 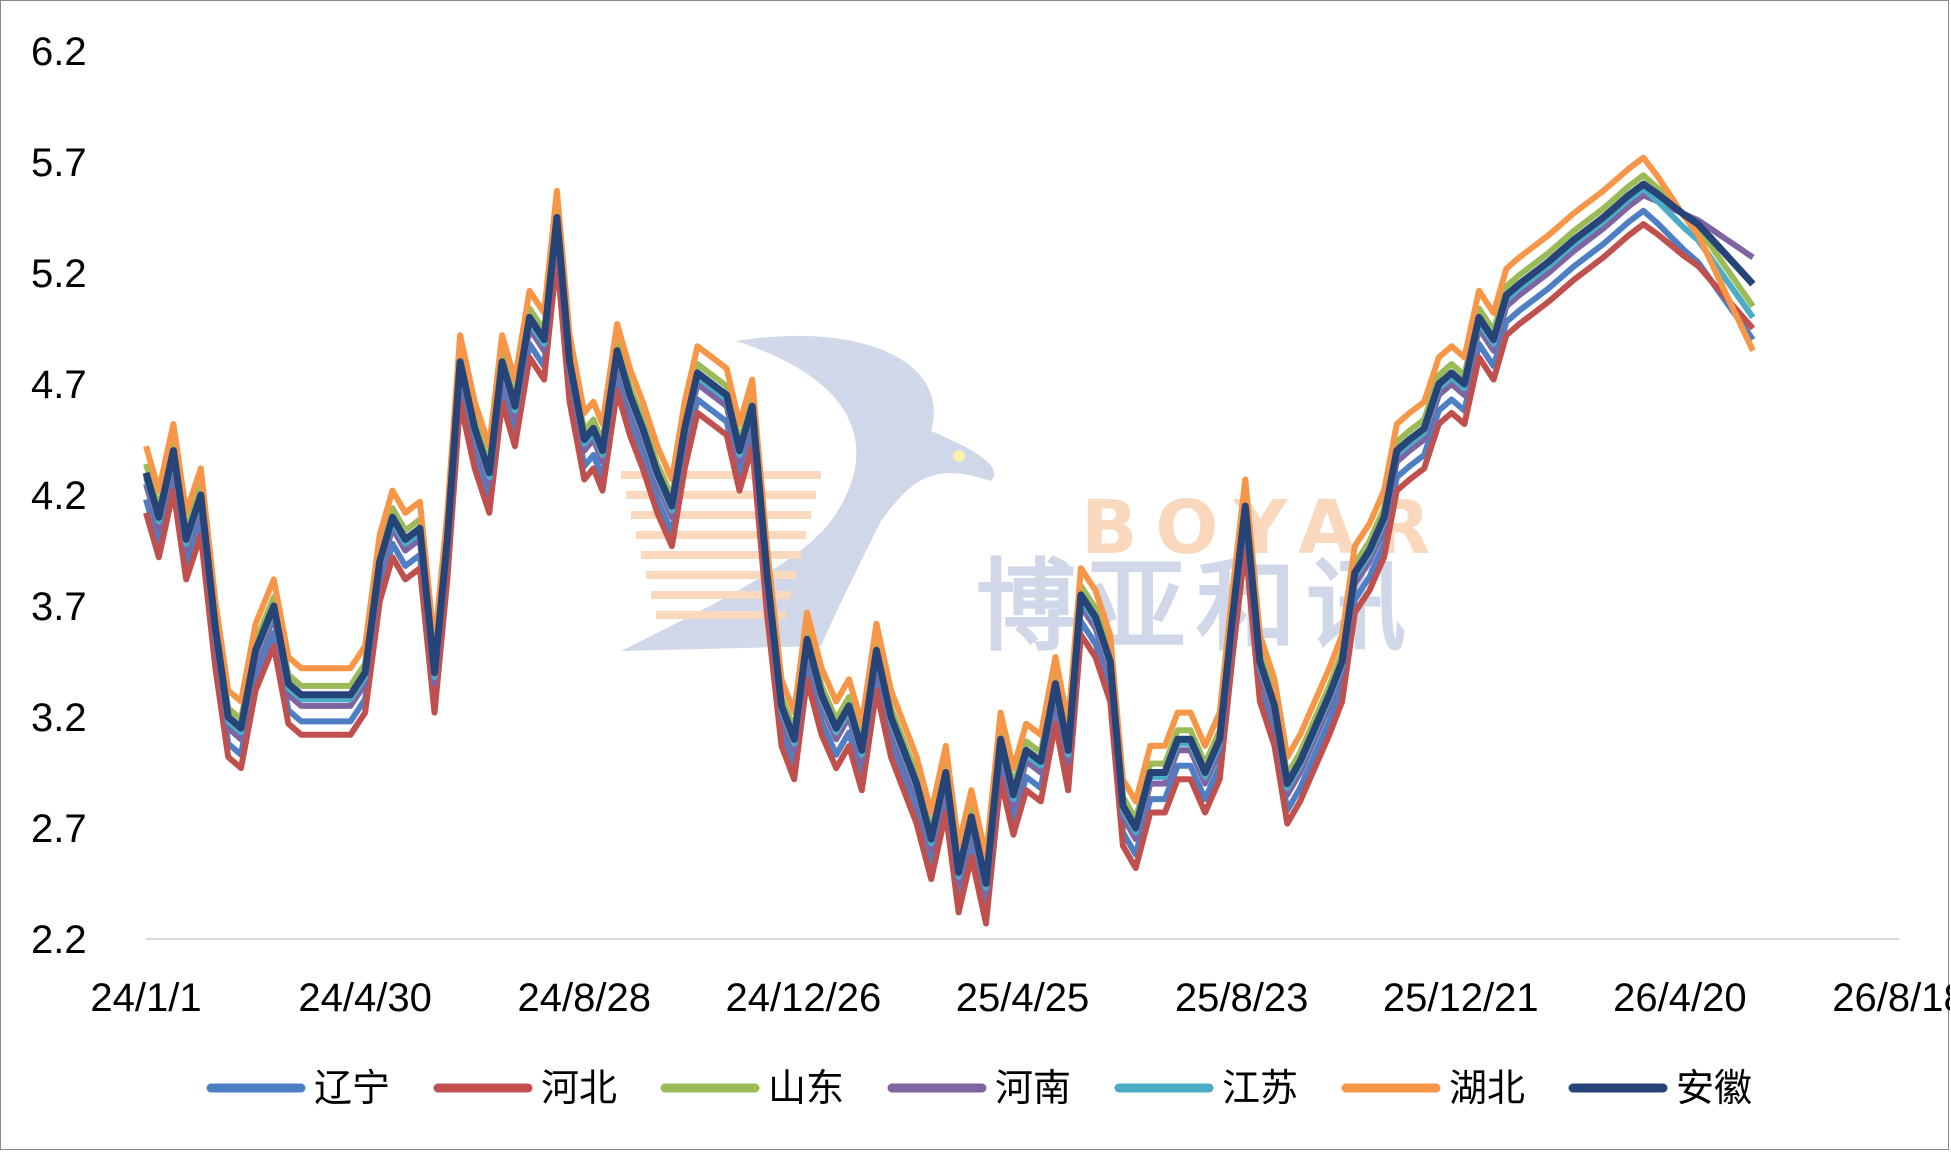 I want to click on x-tick-label: 24/12/26, so click(x=804, y=998).